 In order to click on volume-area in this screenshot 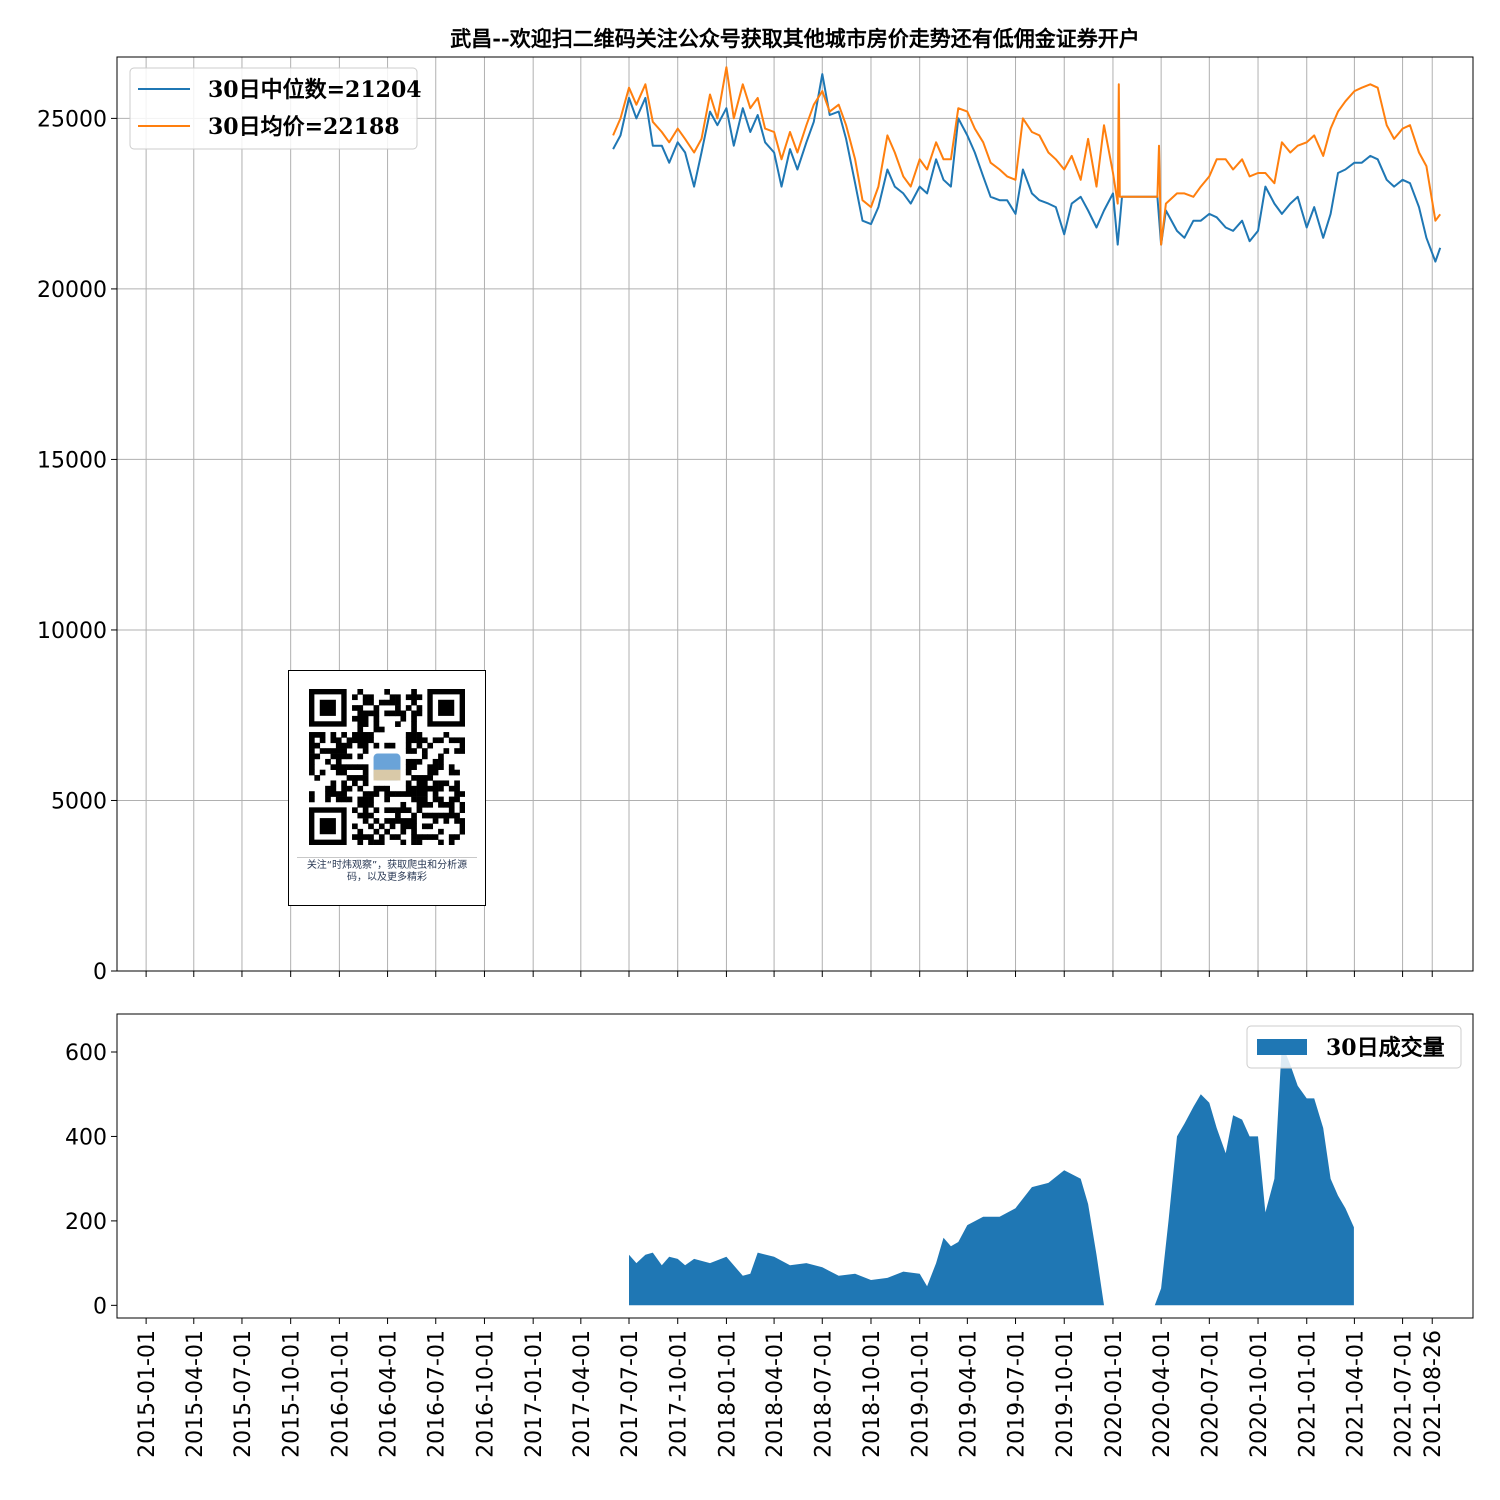, I will do `click(1254, 1174)`.